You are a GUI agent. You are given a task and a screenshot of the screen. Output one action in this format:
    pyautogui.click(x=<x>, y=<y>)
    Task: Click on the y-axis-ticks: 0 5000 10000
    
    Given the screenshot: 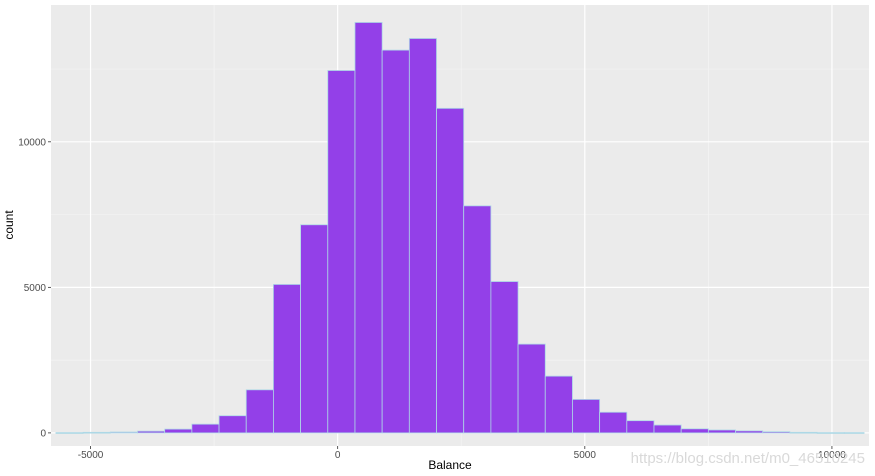 What is the action you would take?
    pyautogui.click(x=34, y=288)
    